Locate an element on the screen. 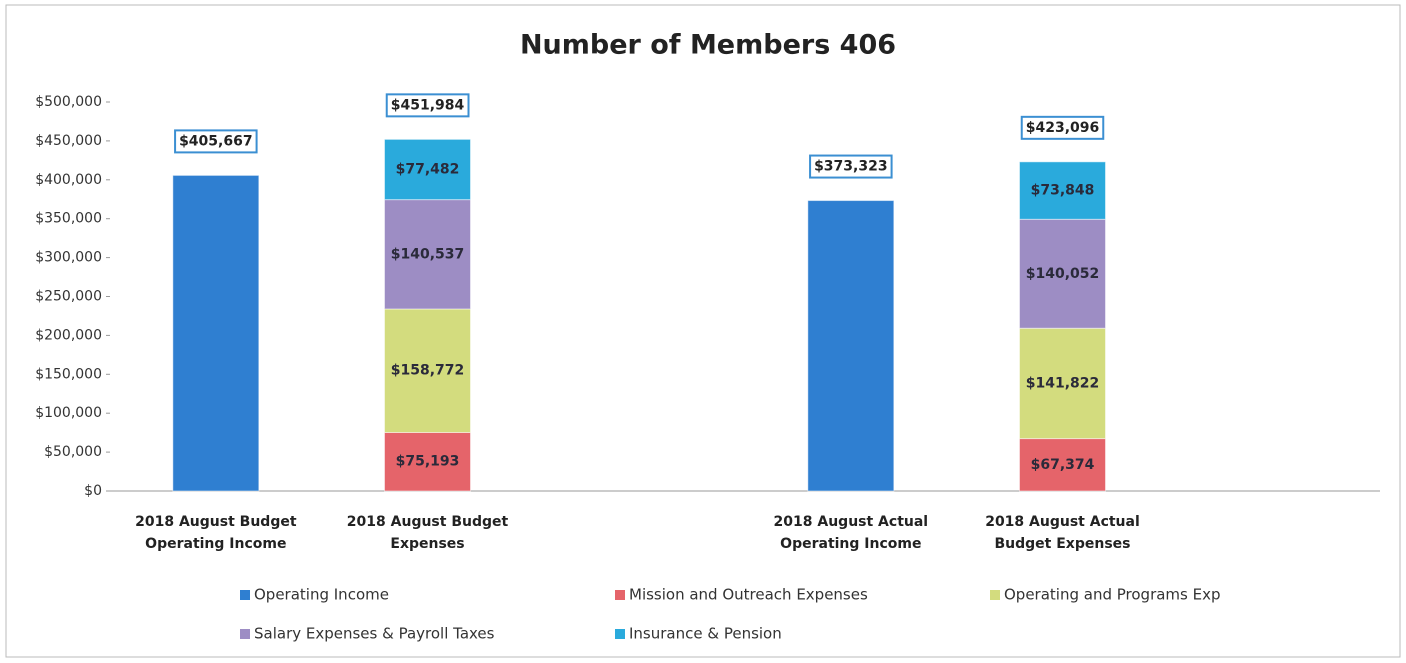  y-tick-label: $450,000 is located at coordinates (68, 141).